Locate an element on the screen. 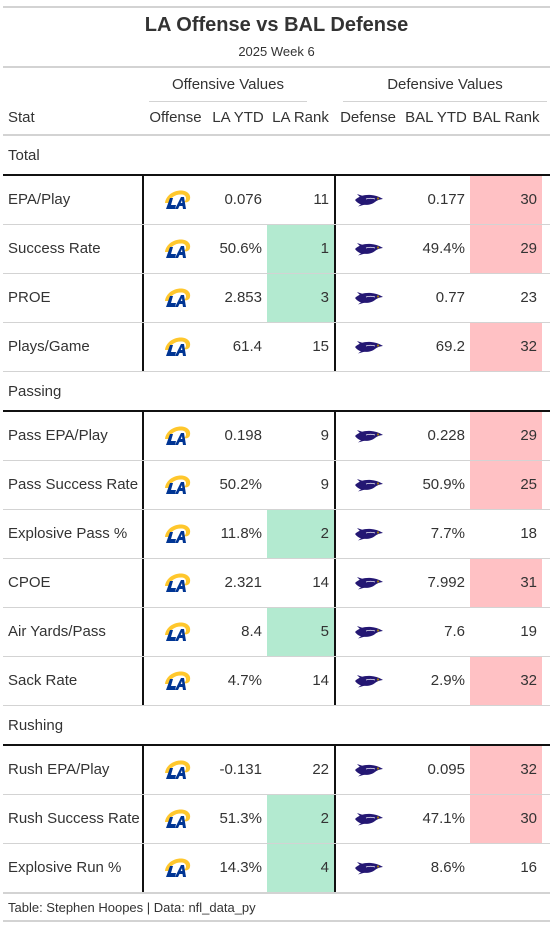  def-ytd-value: 69.2 is located at coordinates (450, 346).